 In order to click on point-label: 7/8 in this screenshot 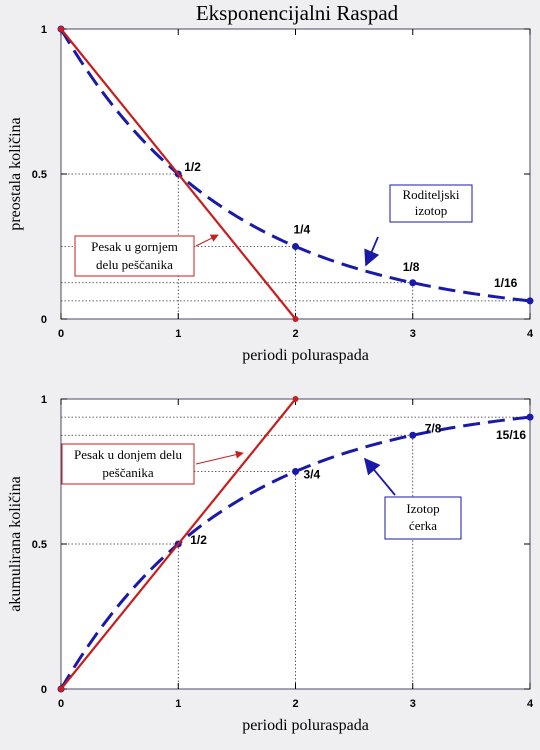, I will do `click(433, 428)`.